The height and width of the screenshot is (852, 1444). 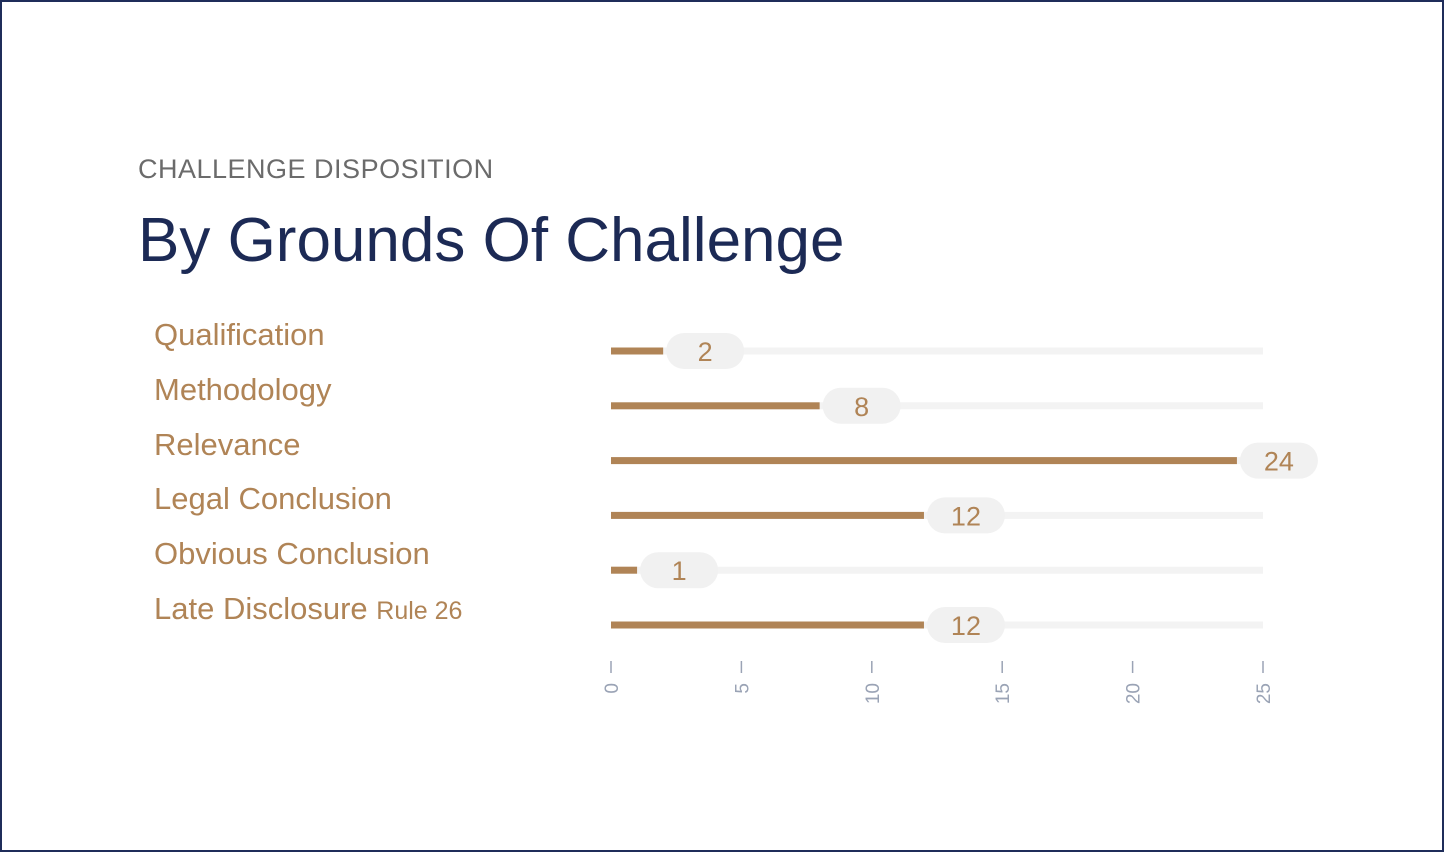 I want to click on bar-track-methodology, so click(x=937, y=406).